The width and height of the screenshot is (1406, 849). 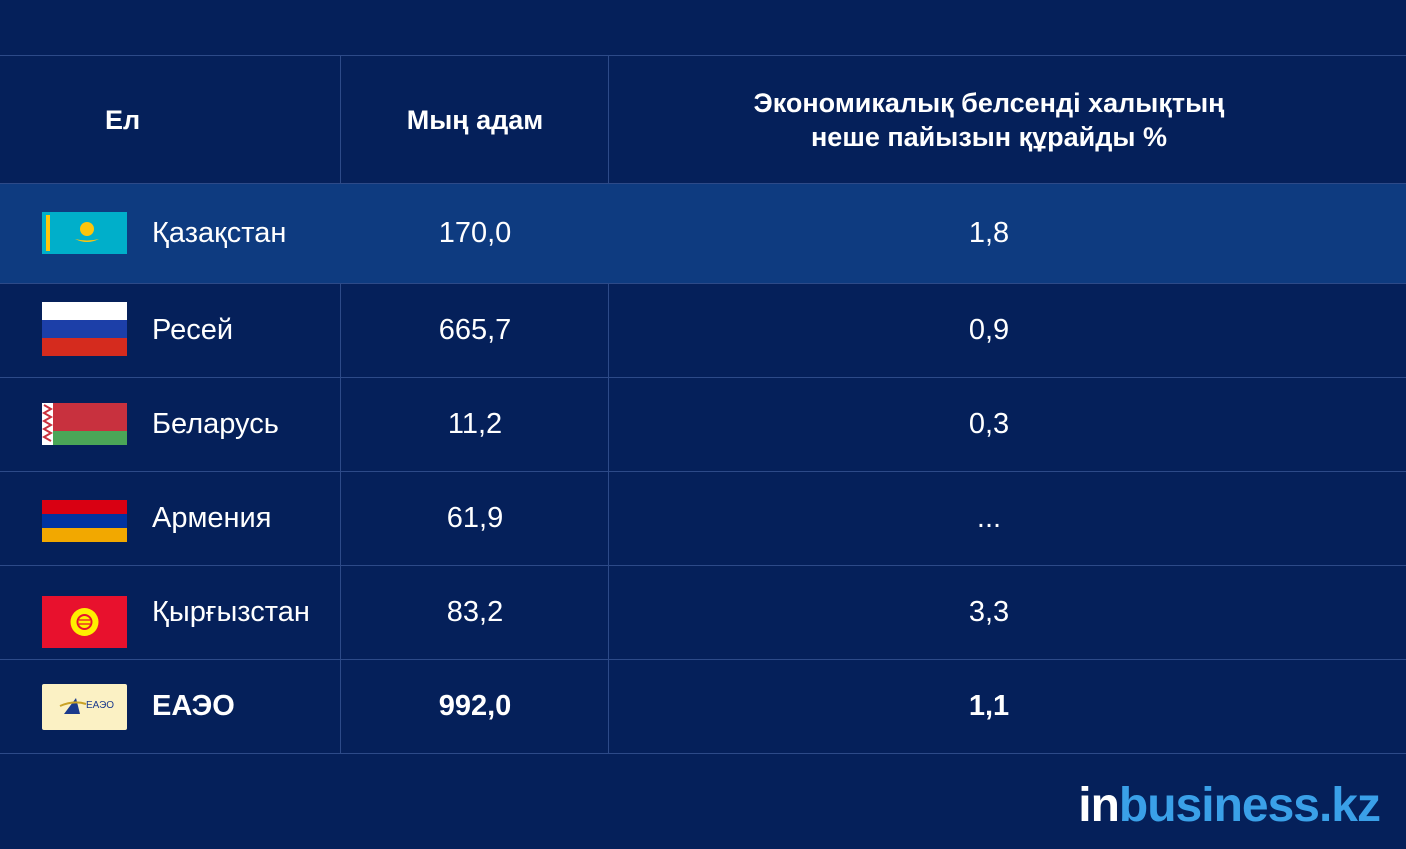 What do you see at coordinates (703, 233) in the screenshot?
I see `table-row: Қазақстан 170,0 1,8` at bounding box center [703, 233].